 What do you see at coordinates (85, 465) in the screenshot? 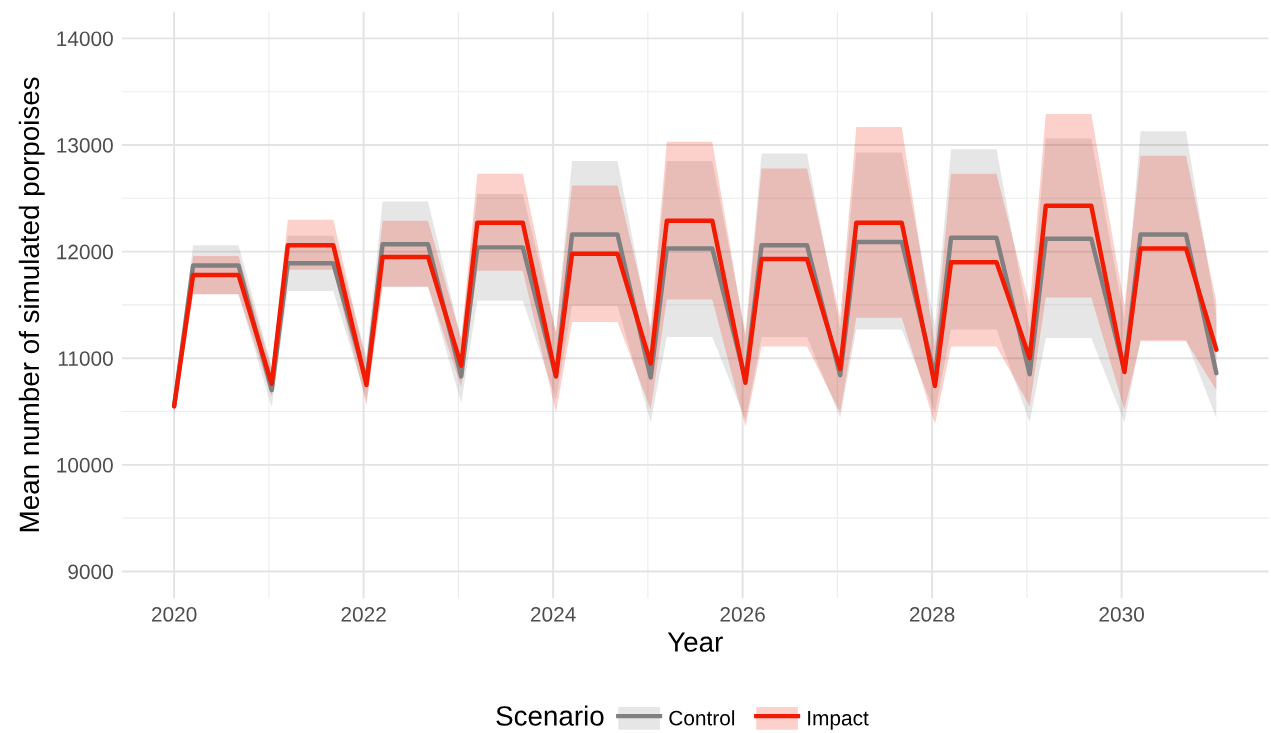
I see `y-tick-label: 10000` at bounding box center [85, 465].